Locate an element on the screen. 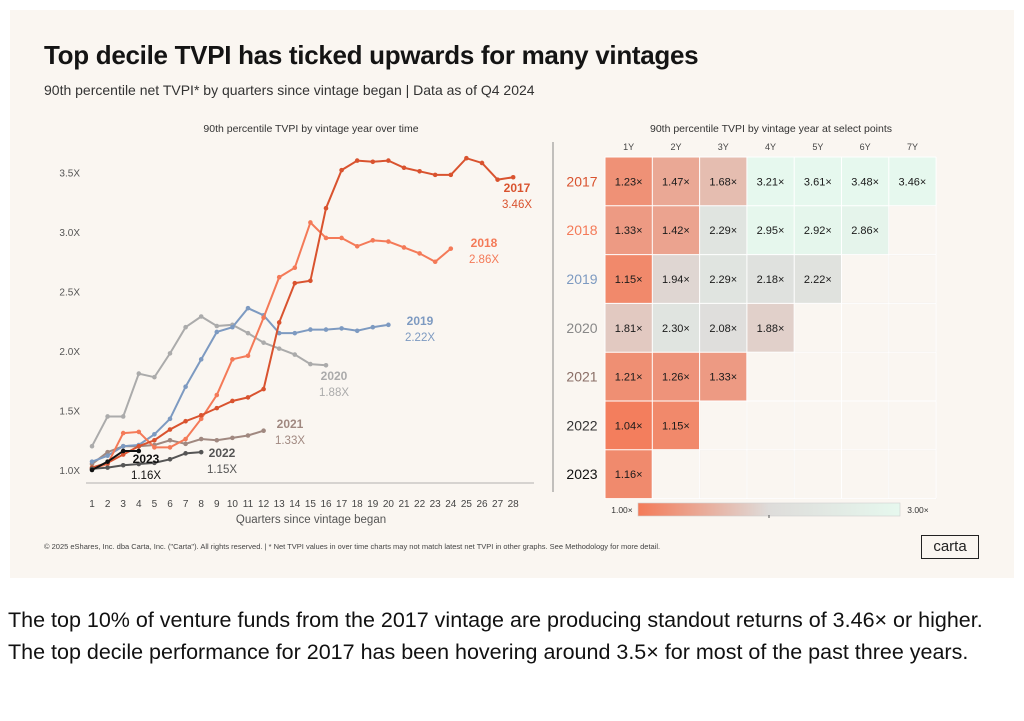  heatmap-cell-value: 1.23× is located at coordinates (629, 182).